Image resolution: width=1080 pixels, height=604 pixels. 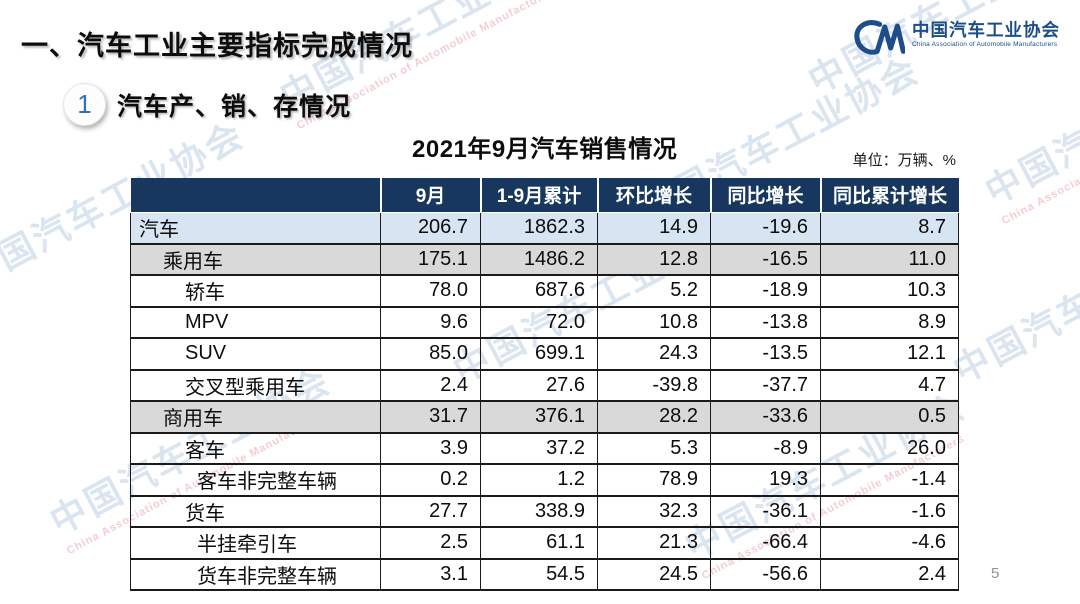 I want to click on cell-value: 2.5, so click(x=430, y=543).